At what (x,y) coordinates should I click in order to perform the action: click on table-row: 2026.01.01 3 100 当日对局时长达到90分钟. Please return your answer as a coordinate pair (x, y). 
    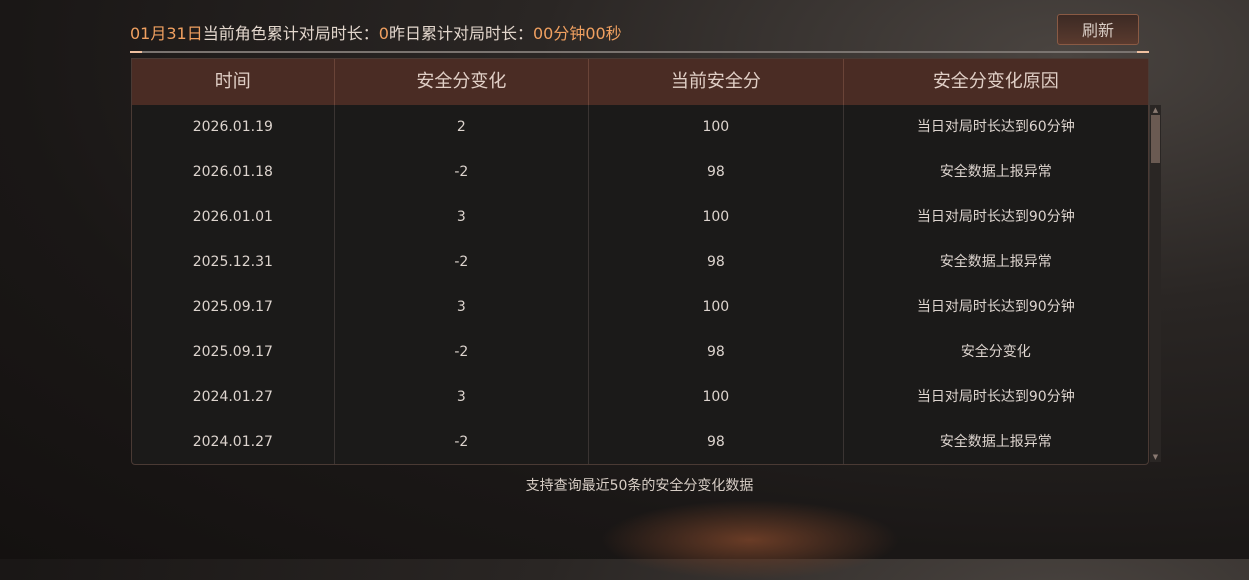
    Looking at the image, I should click on (640, 217).